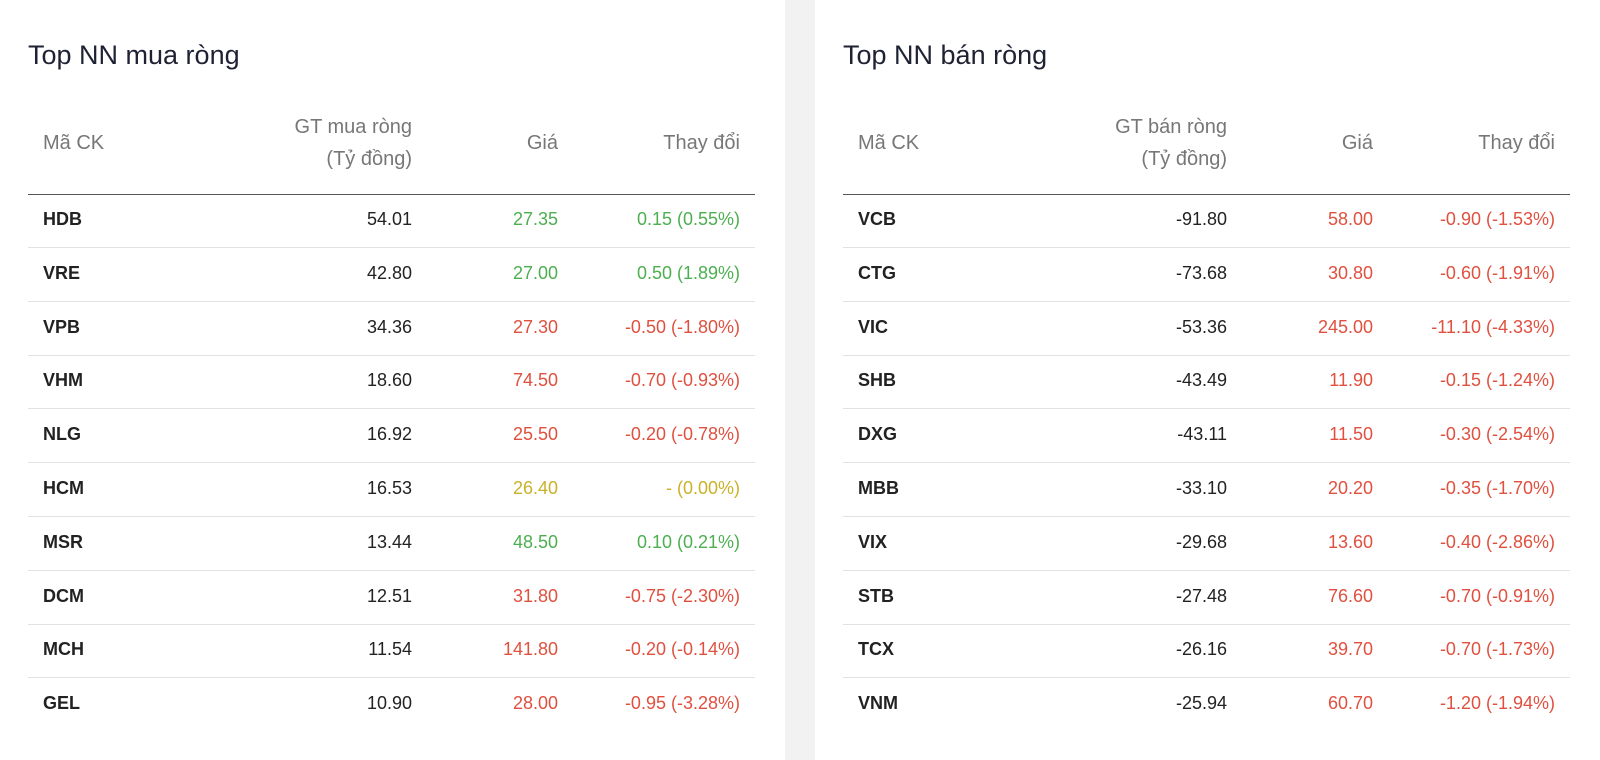 This screenshot has width=1600, height=760. Describe the element at coordinates (1350, 649) in the screenshot. I see `cell-price: 39.70` at that location.